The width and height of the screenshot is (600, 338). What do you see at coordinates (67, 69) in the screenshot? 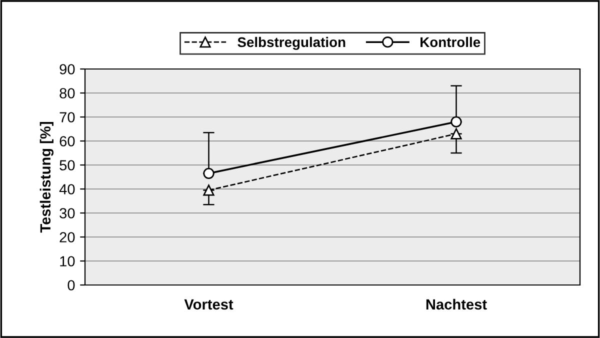
I see `y-tick-label: 90` at bounding box center [67, 69].